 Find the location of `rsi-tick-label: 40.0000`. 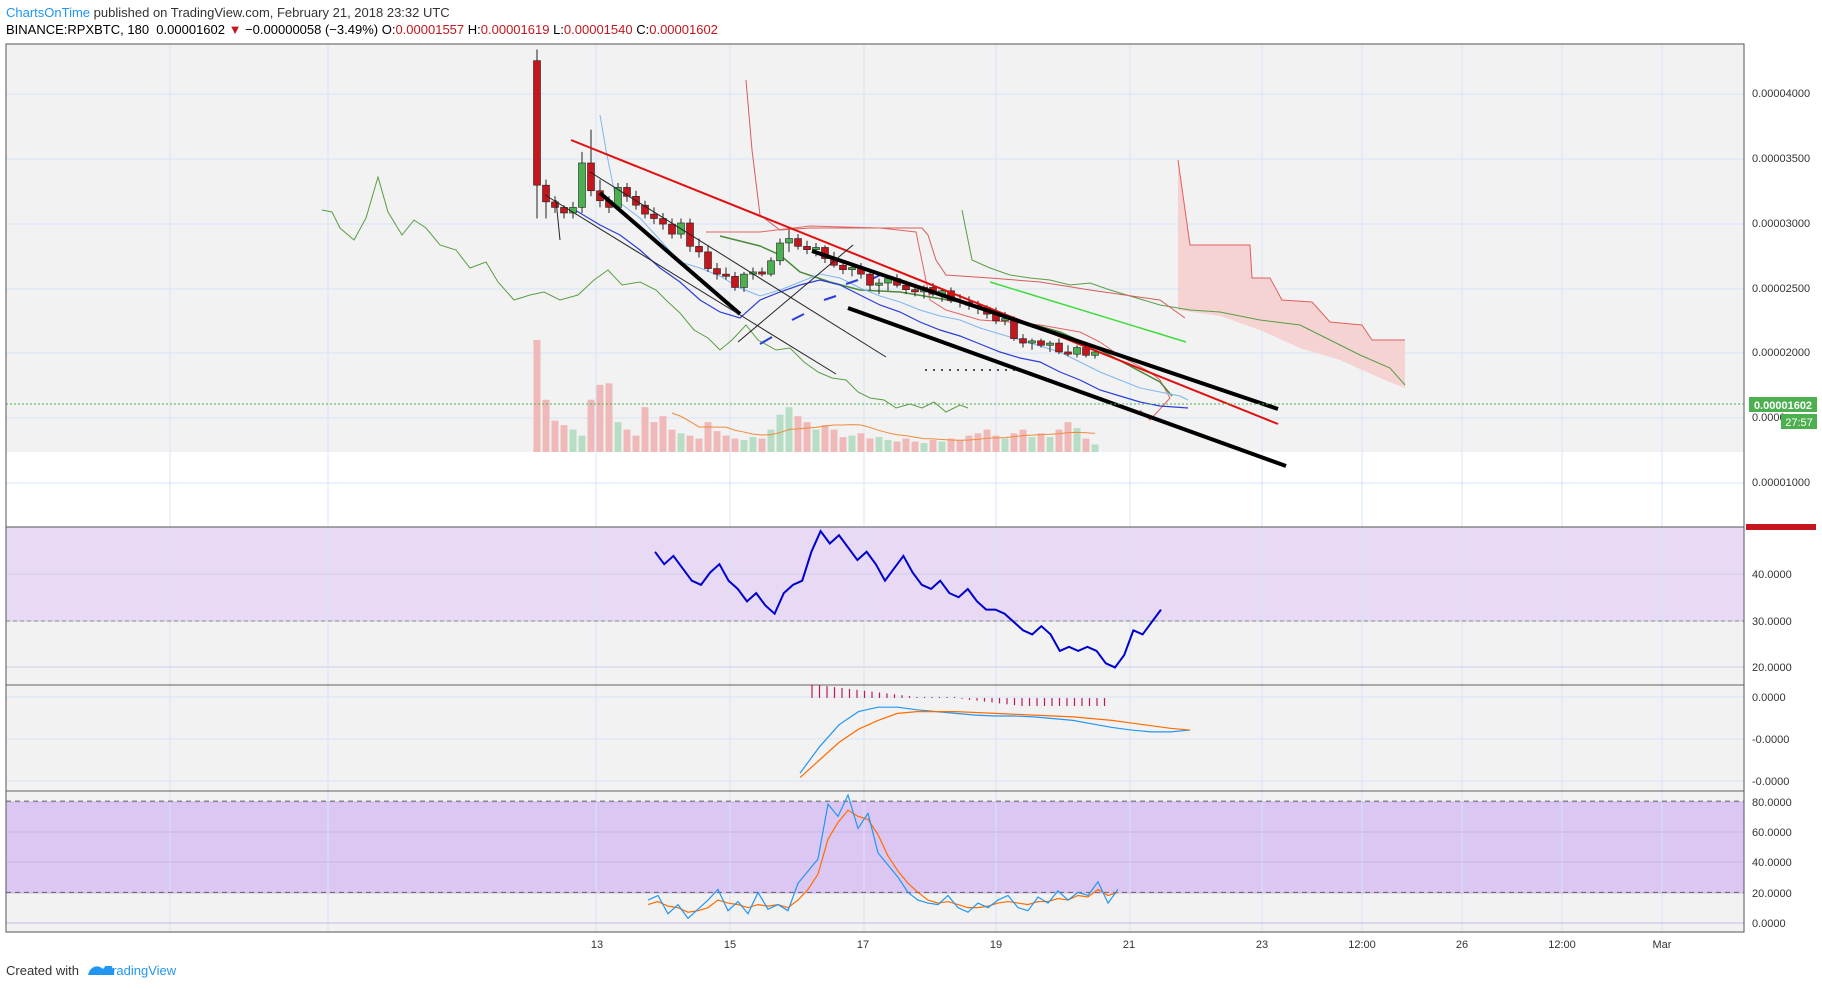

rsi-tick-label: 40.0000 is located at coordinates (1772, 575).